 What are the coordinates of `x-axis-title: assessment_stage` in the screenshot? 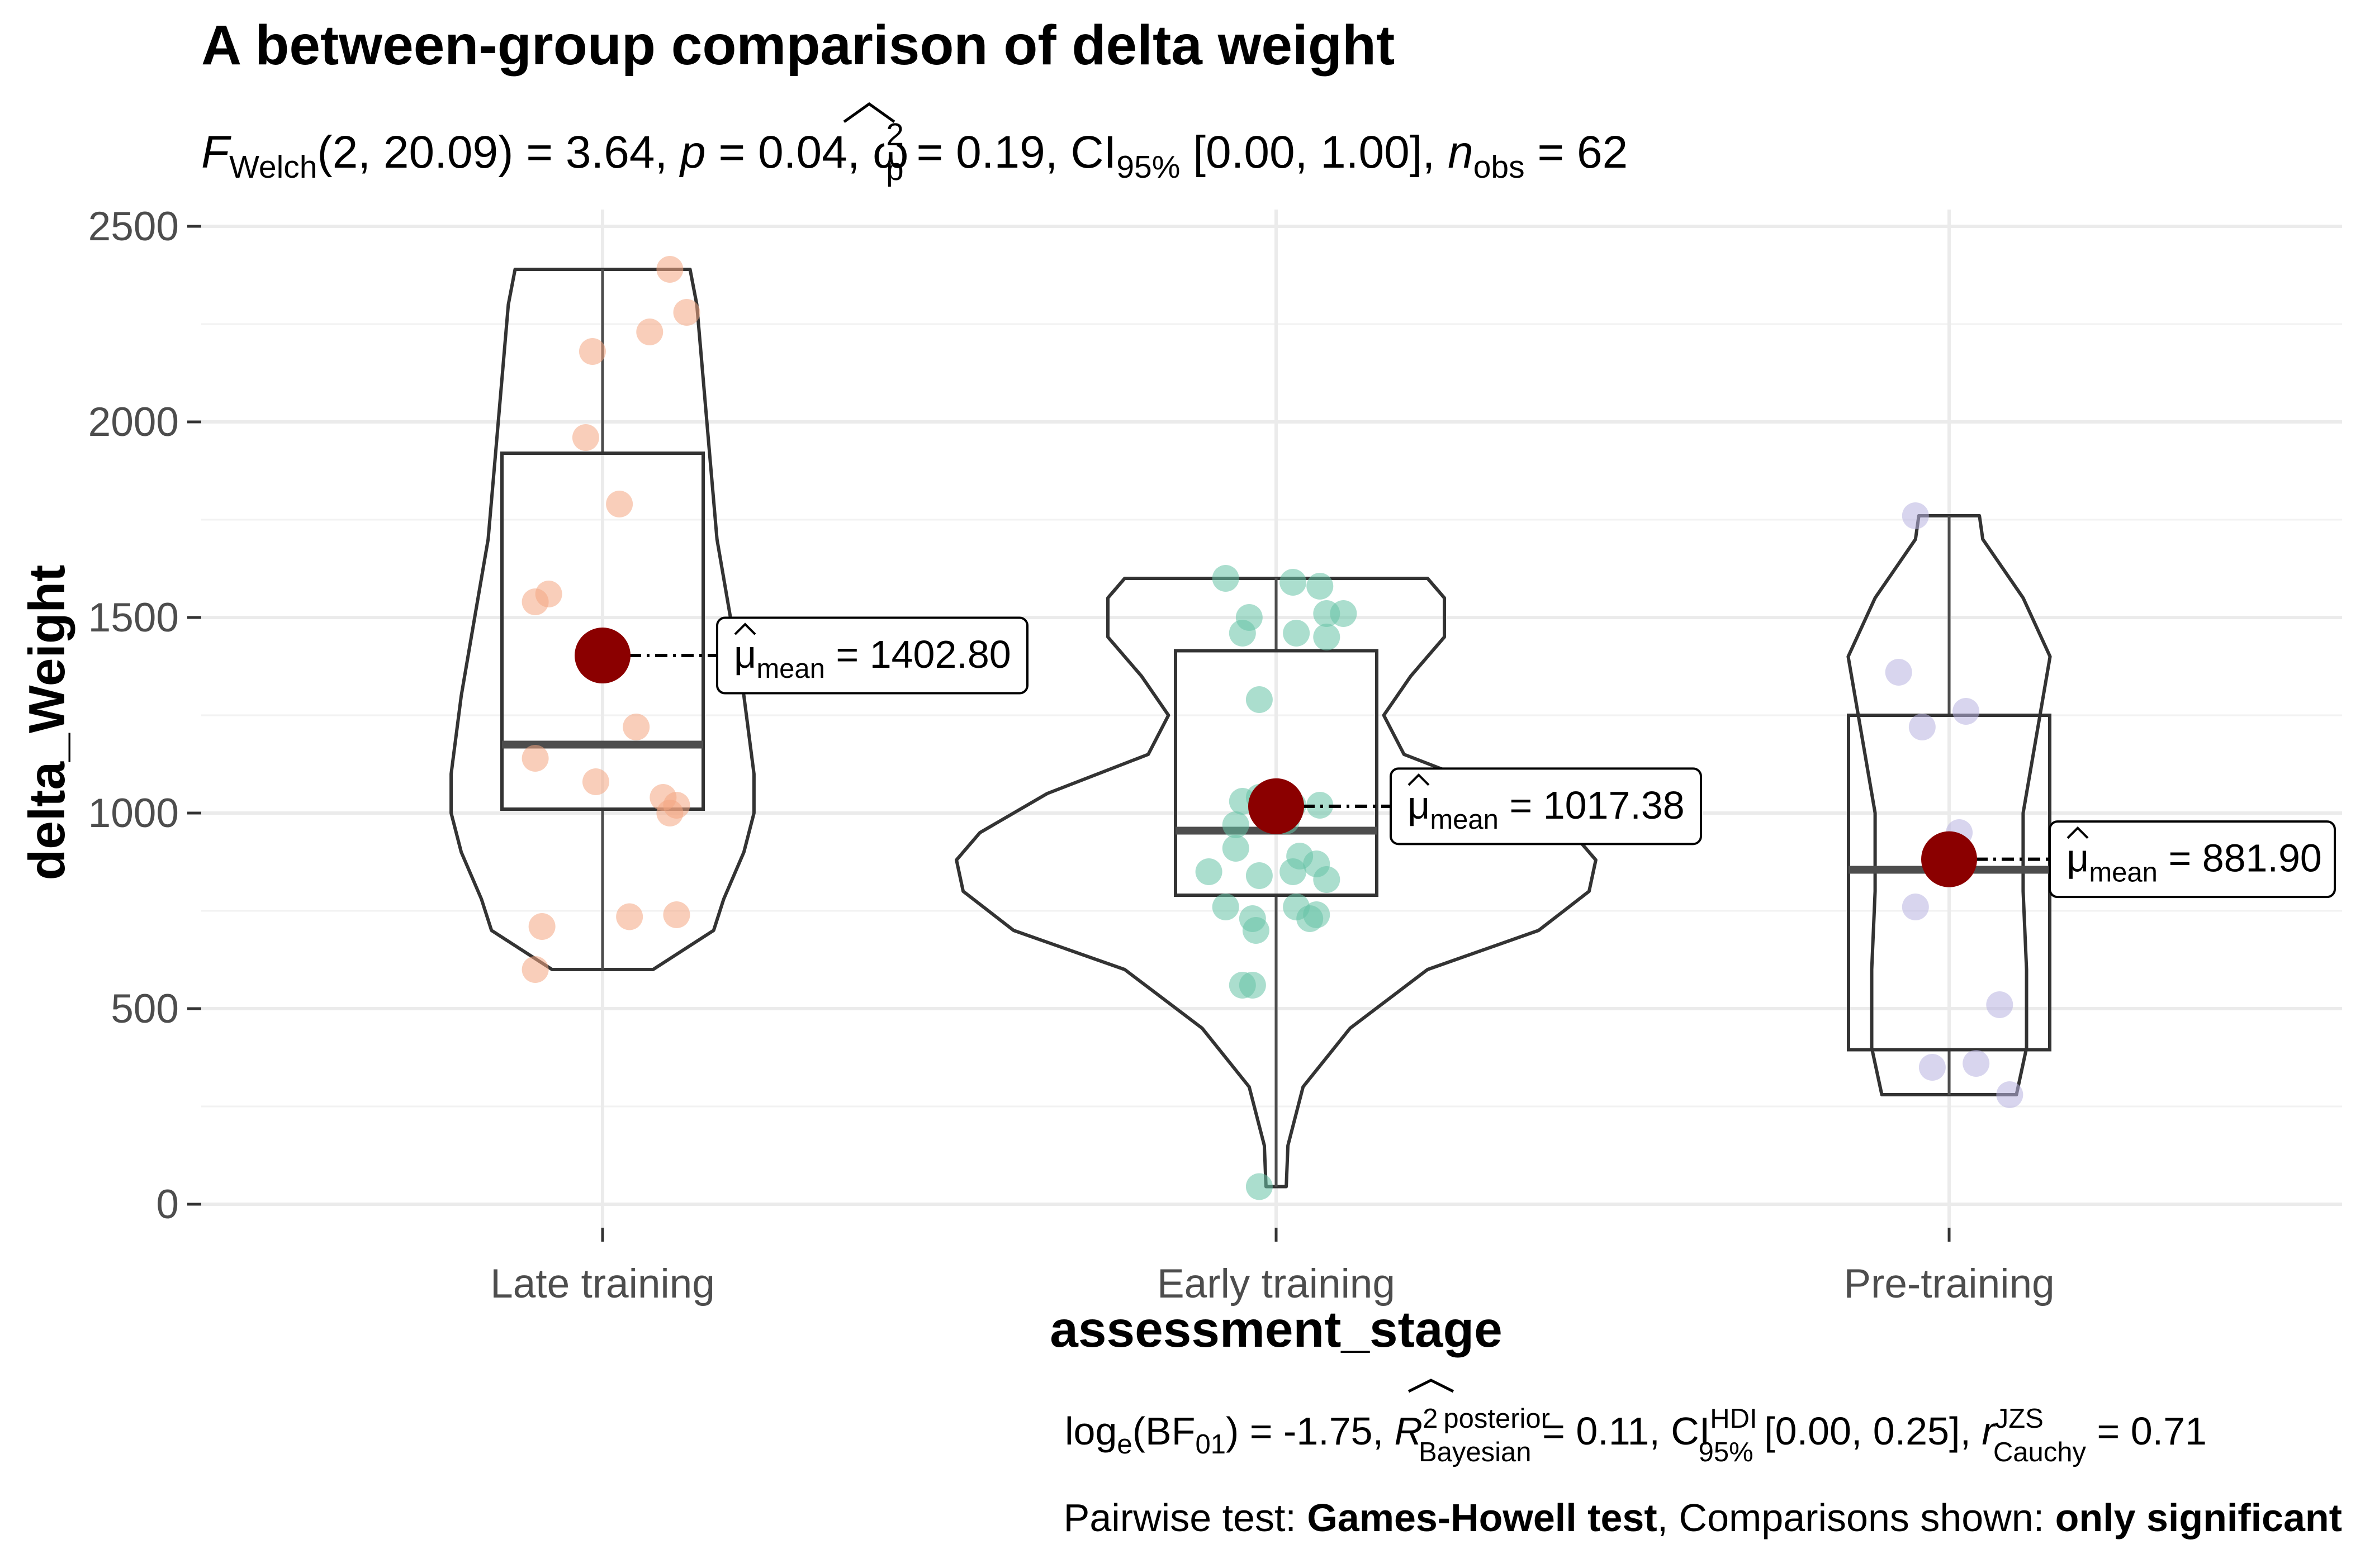 It's located at (1276, 1329).